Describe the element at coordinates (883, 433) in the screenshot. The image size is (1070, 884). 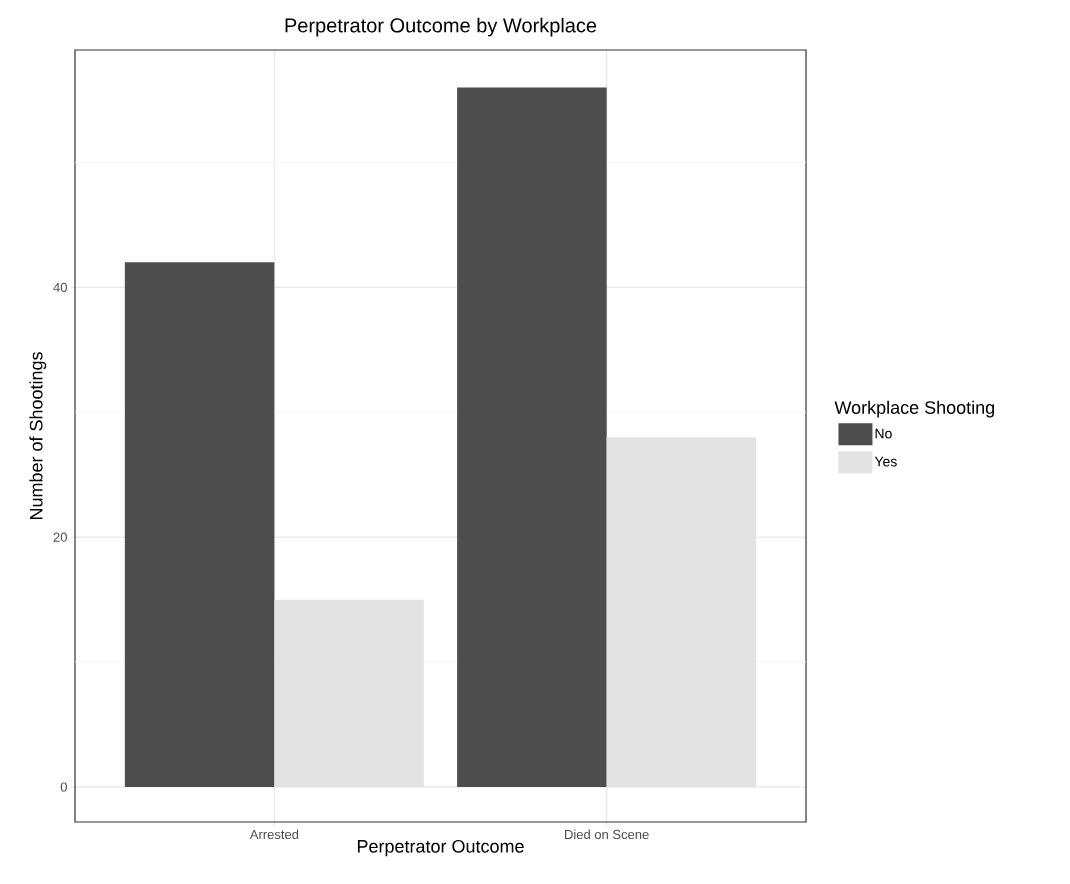
I see `legend-label: No` at that location.